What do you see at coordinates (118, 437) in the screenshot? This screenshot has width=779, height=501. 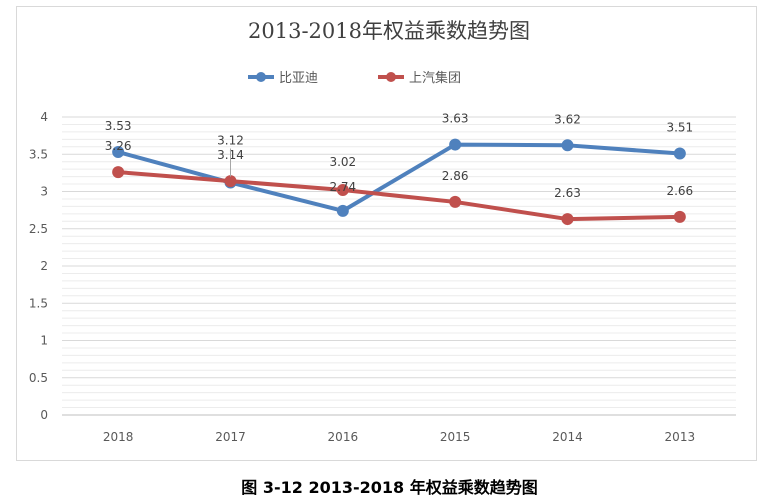 I see `x-tick-label: 2018` at bounding box center [118, 437].